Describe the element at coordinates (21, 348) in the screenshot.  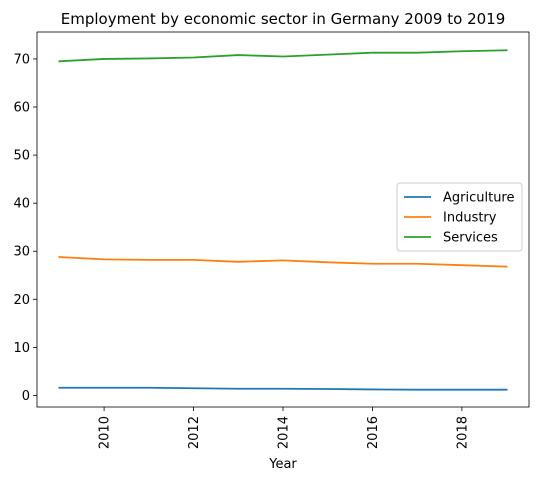
I see `y-tick-label: 10` at that location.